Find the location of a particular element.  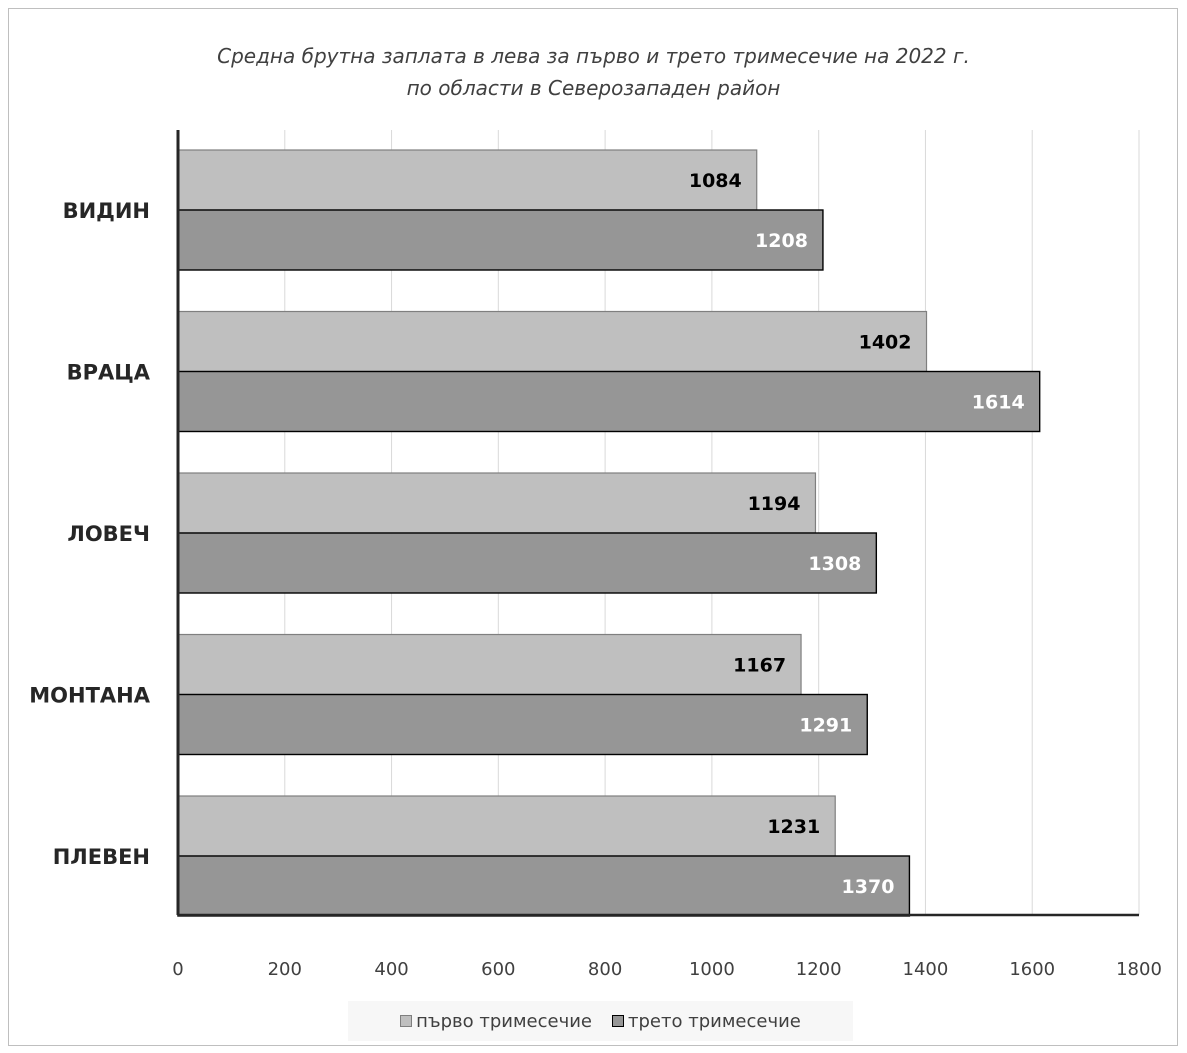

data-label-series-2-5: 1370 is located at coordinates (868, 887).